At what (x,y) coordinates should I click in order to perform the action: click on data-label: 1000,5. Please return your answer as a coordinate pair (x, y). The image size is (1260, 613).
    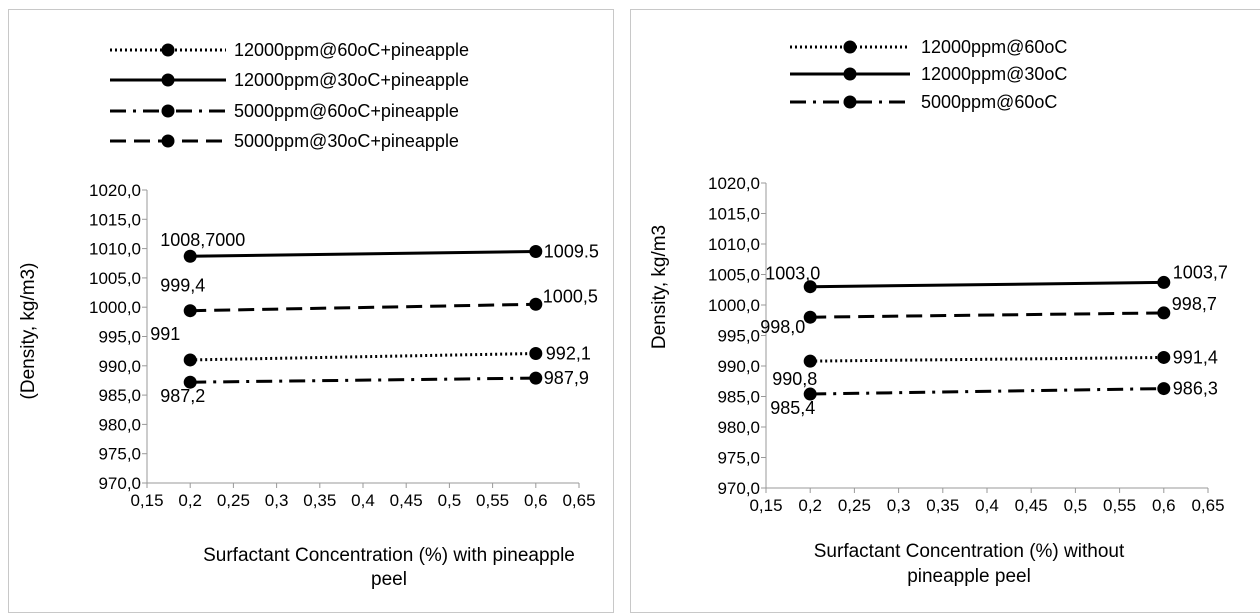
    Looking at the image, I should click on (570, 296).